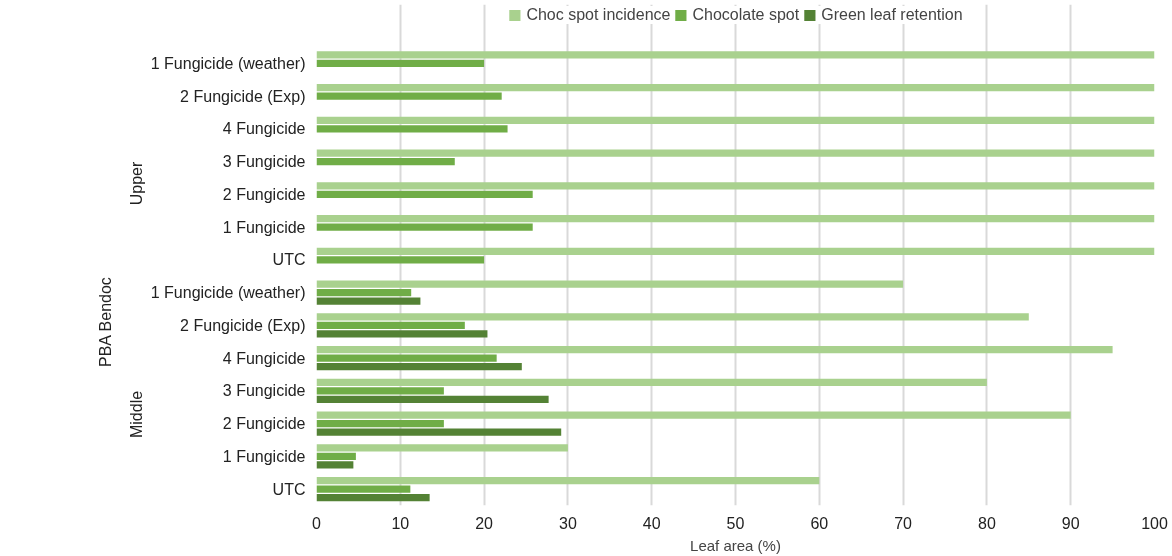 The image size is (1172, 556). What do you see at coordinates (136, 183) in the screenshot?
I see `text: Upper` at bounding box center [136, 183].